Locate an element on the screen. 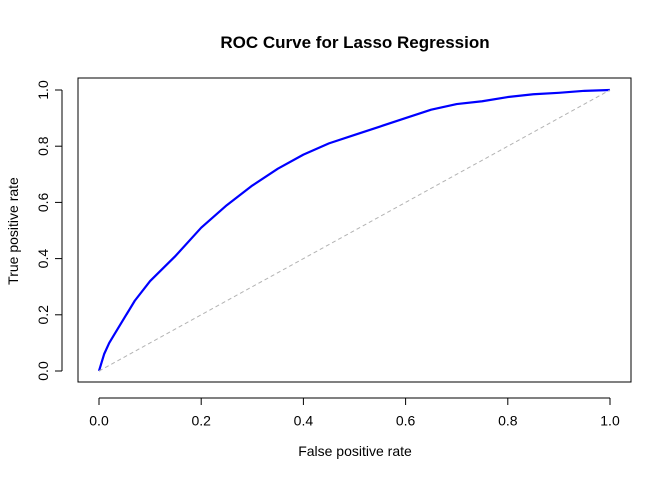 This screenshot has height=480, width=672. y-tick-label: 1.0 is located at coordinates (43, 90).